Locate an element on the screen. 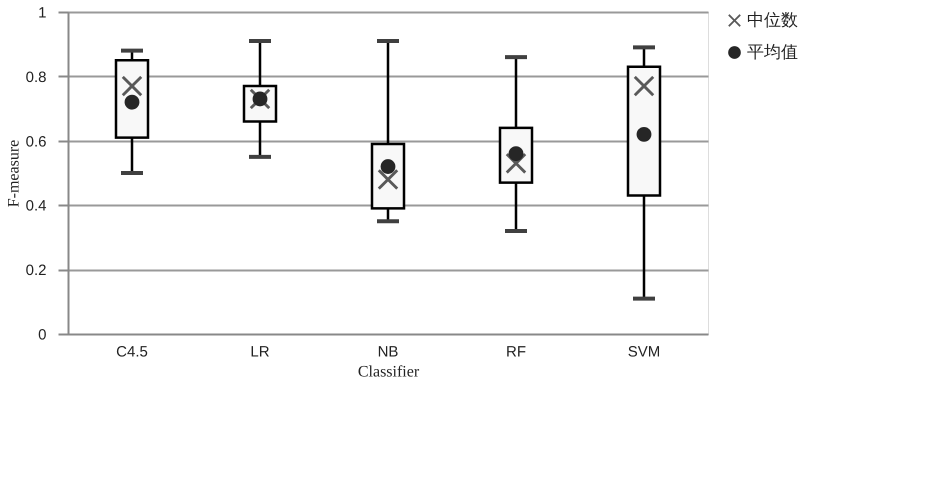  x-tick-label: LR is located at coordinates (260, 352).